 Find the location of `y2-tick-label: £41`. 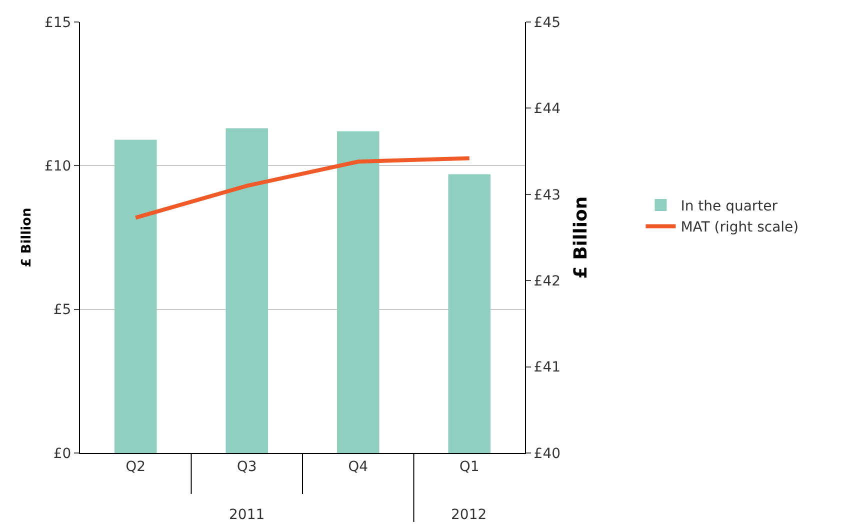

y2-tick-label: £41 is located at coordinates (547, 368).